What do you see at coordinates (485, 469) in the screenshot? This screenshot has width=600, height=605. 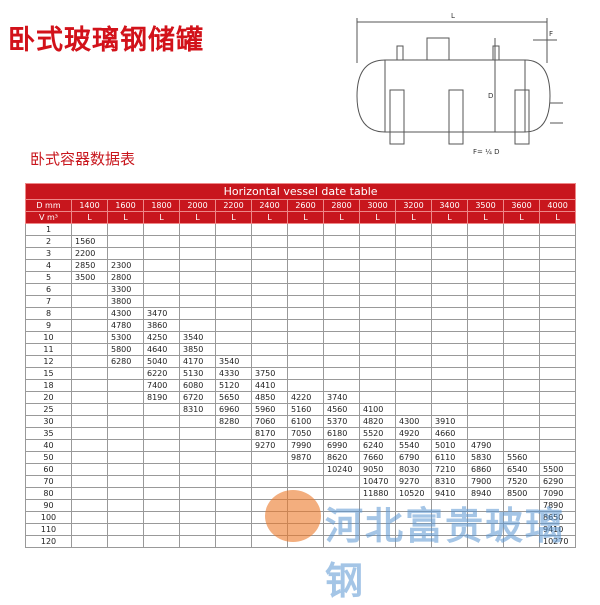 I see `cell: 6860` at bounding box center [485, 469].